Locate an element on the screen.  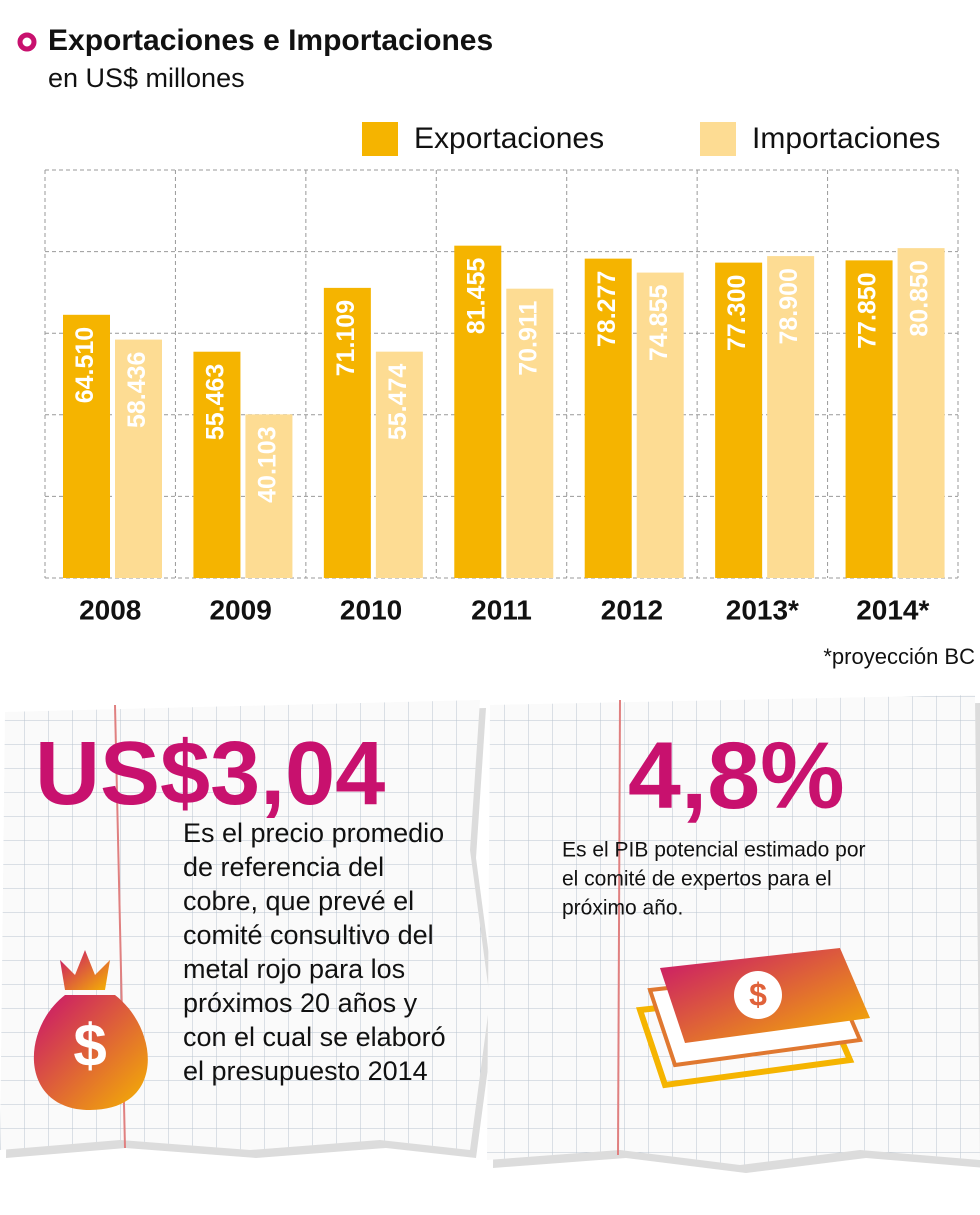
card-text: comité consultivo del is located at coordinates (308, 935).